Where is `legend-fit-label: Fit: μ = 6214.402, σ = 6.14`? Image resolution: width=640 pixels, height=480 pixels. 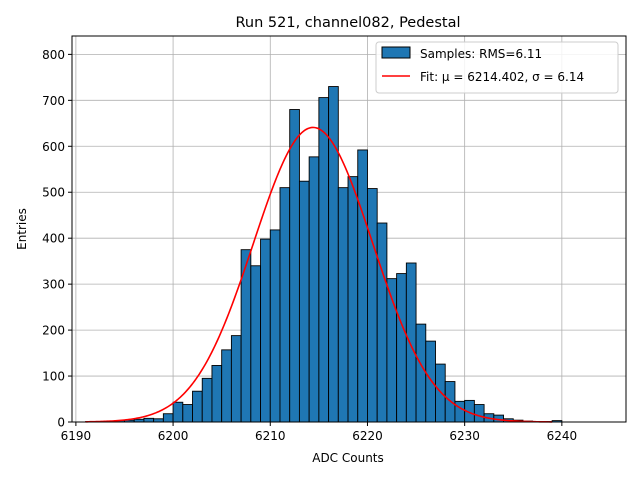
legend-fit-label: Fit: μ = 6214.402, σ = 6.14 is located at coordinates (502, 77).